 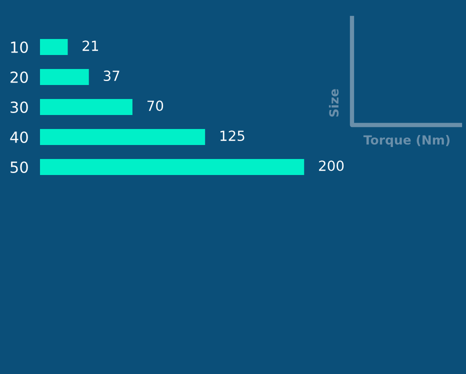 What do you see at coordinates (19, 167) in the screenshot?
I see `y-tick-label: 50` at bounding box center [19, 167].